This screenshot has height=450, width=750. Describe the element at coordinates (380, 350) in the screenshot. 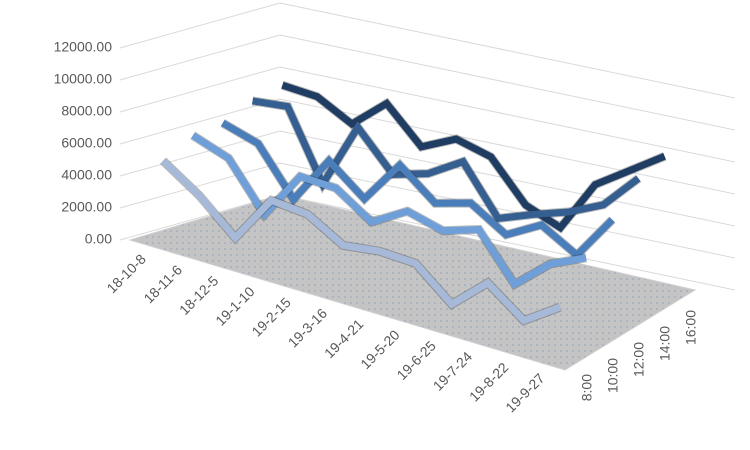

I see `x-tick-label: 19-5-20` at that location.